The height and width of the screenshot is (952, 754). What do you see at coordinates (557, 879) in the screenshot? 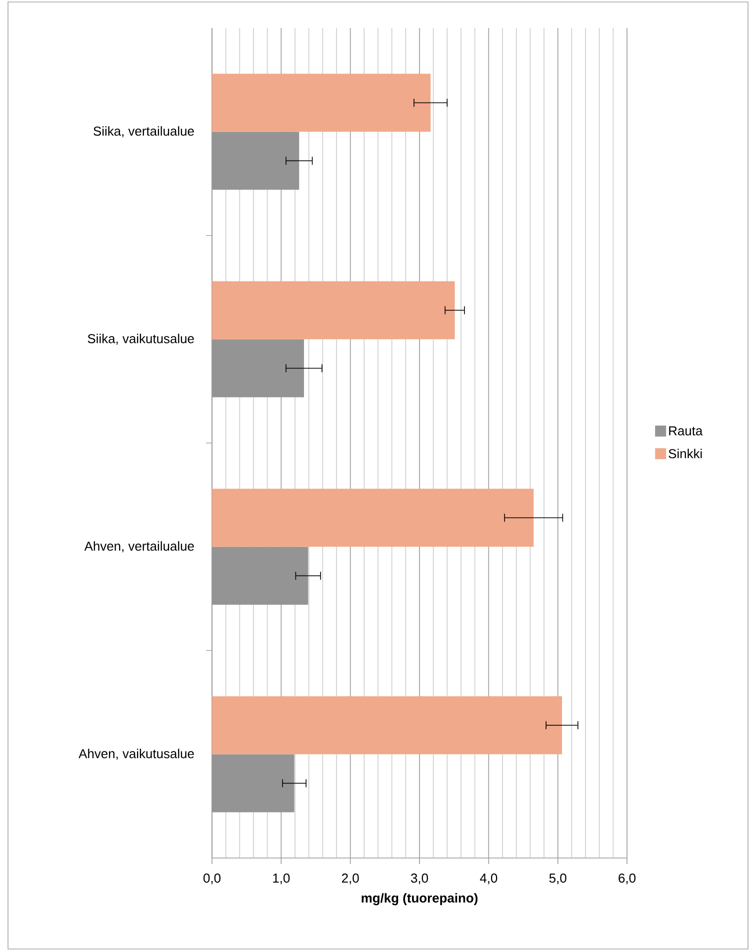
I see `x-tick-label: 5,0` at bounding box center [557, 879].